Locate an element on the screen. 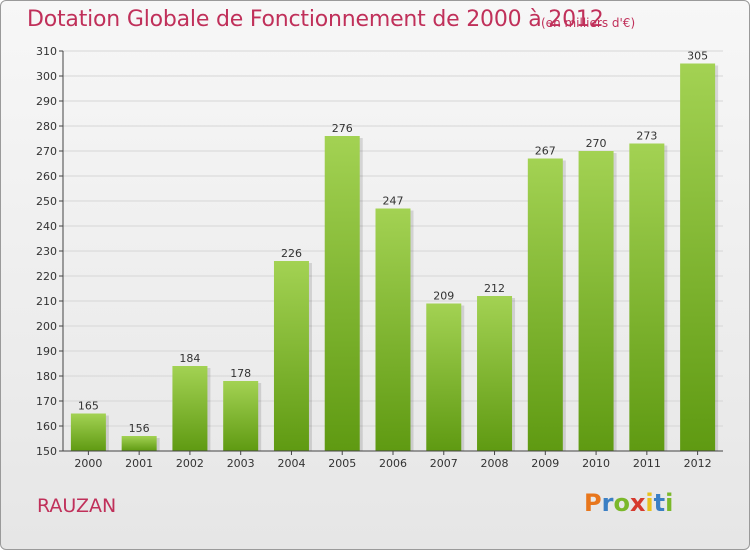 The width and height of the screenshot is (750, 550). y-tick-label: 310 is located at coordinates (46, 51).